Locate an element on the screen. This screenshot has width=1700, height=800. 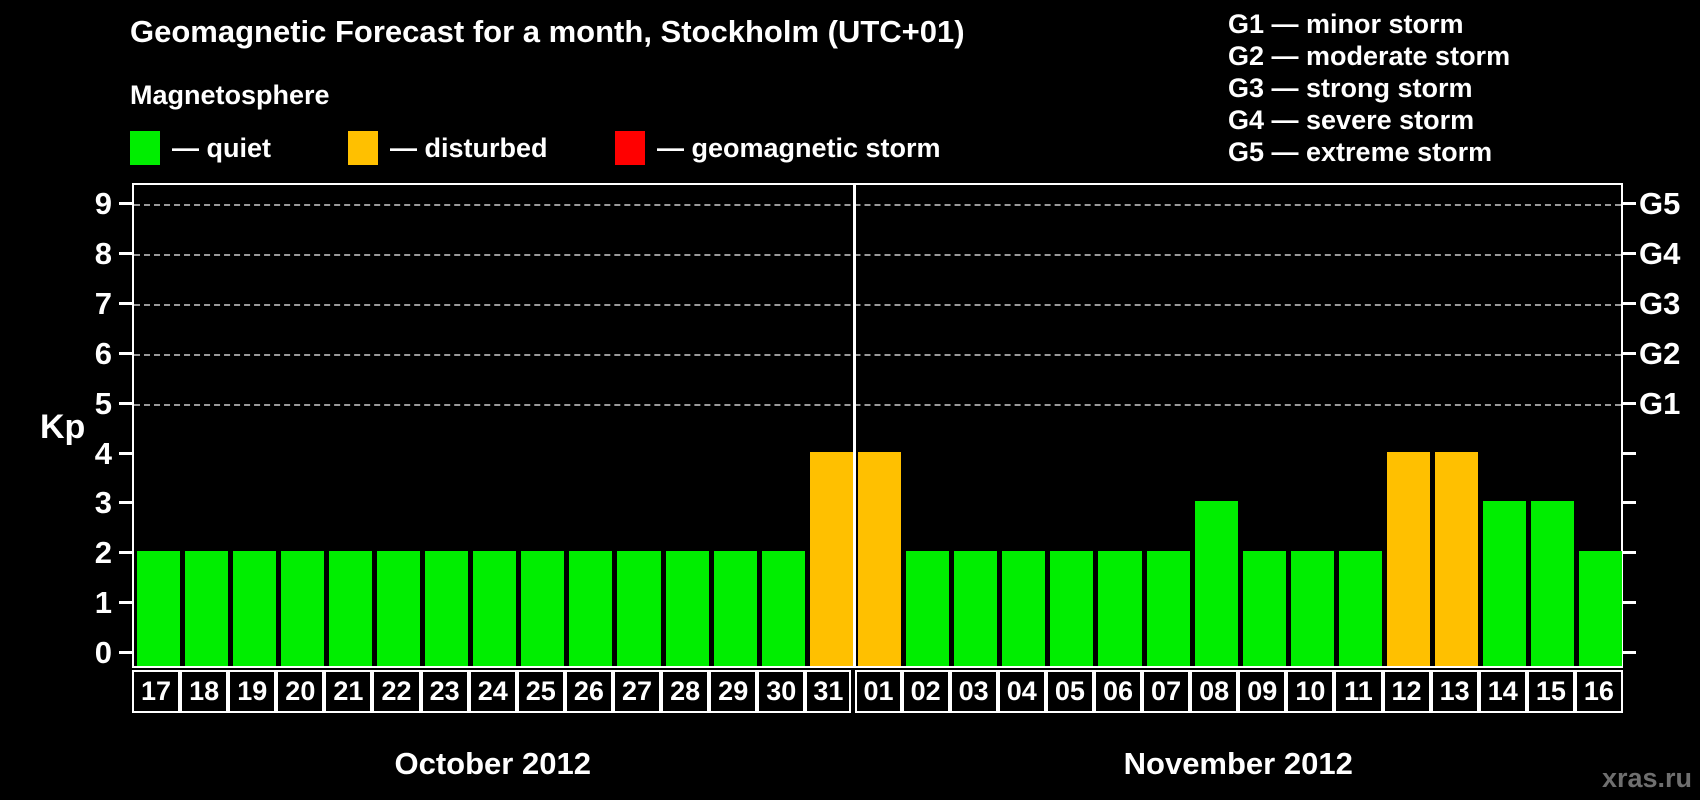
y-tick-label-7: 7 is located at coordinates (103, 304).